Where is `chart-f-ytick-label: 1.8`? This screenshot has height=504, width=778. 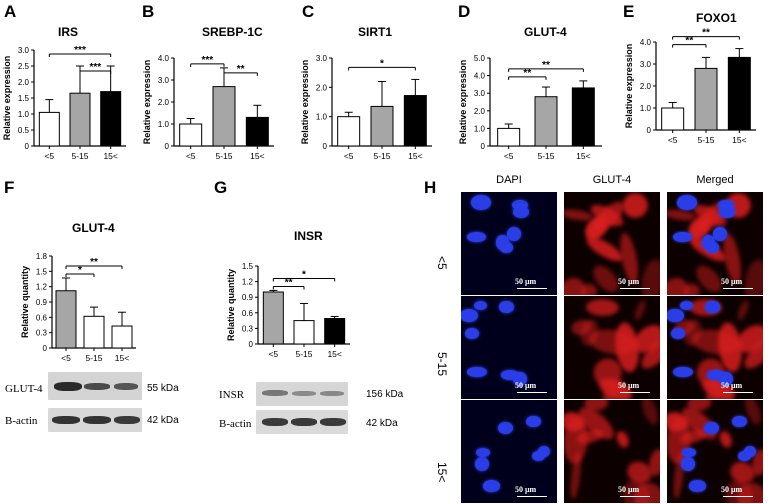
chart-f-ytick-label: 1.8 is located at coordinates (42, 256).